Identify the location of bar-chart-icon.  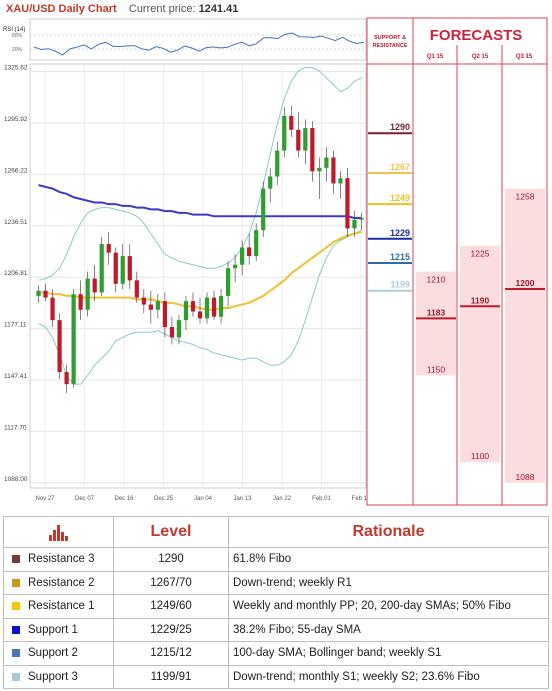
(58, 532).